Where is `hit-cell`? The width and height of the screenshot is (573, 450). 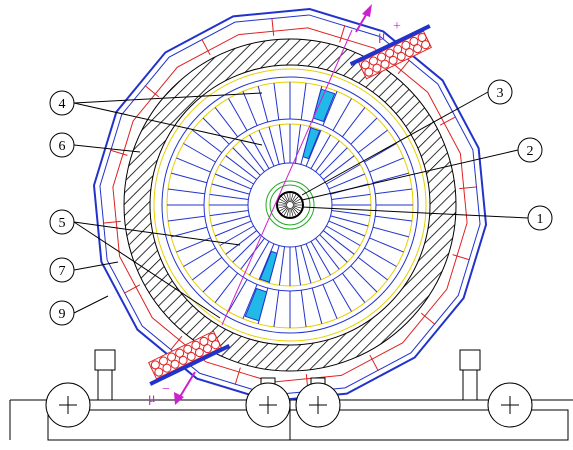
hit-cell is located at coordinates (256, 304).